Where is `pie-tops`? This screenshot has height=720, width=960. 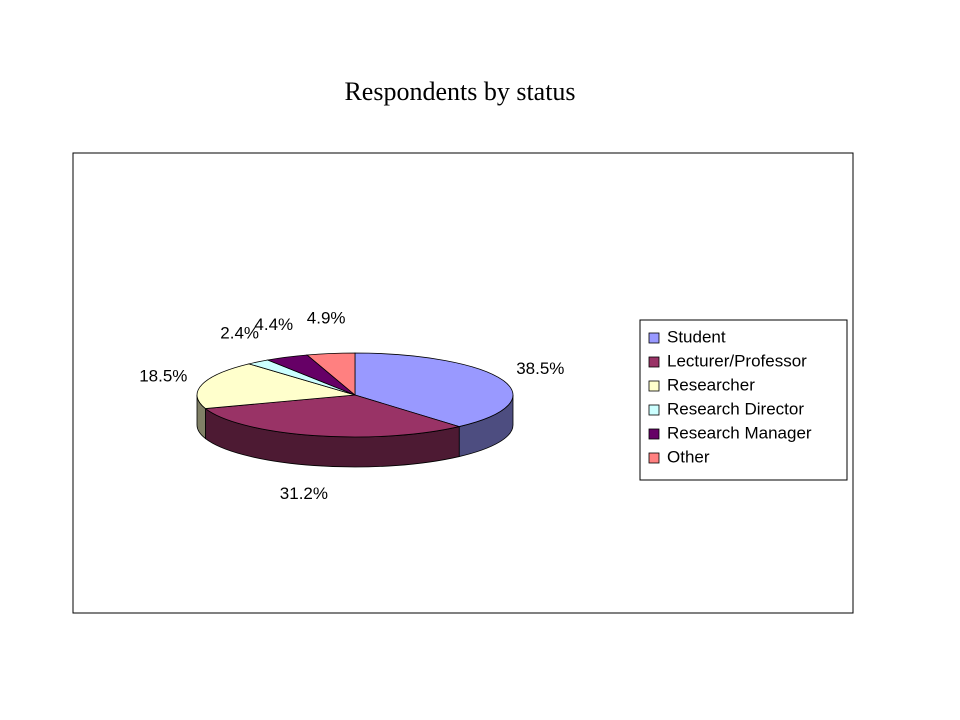 pie-tops is located at coordinates (355, 395).